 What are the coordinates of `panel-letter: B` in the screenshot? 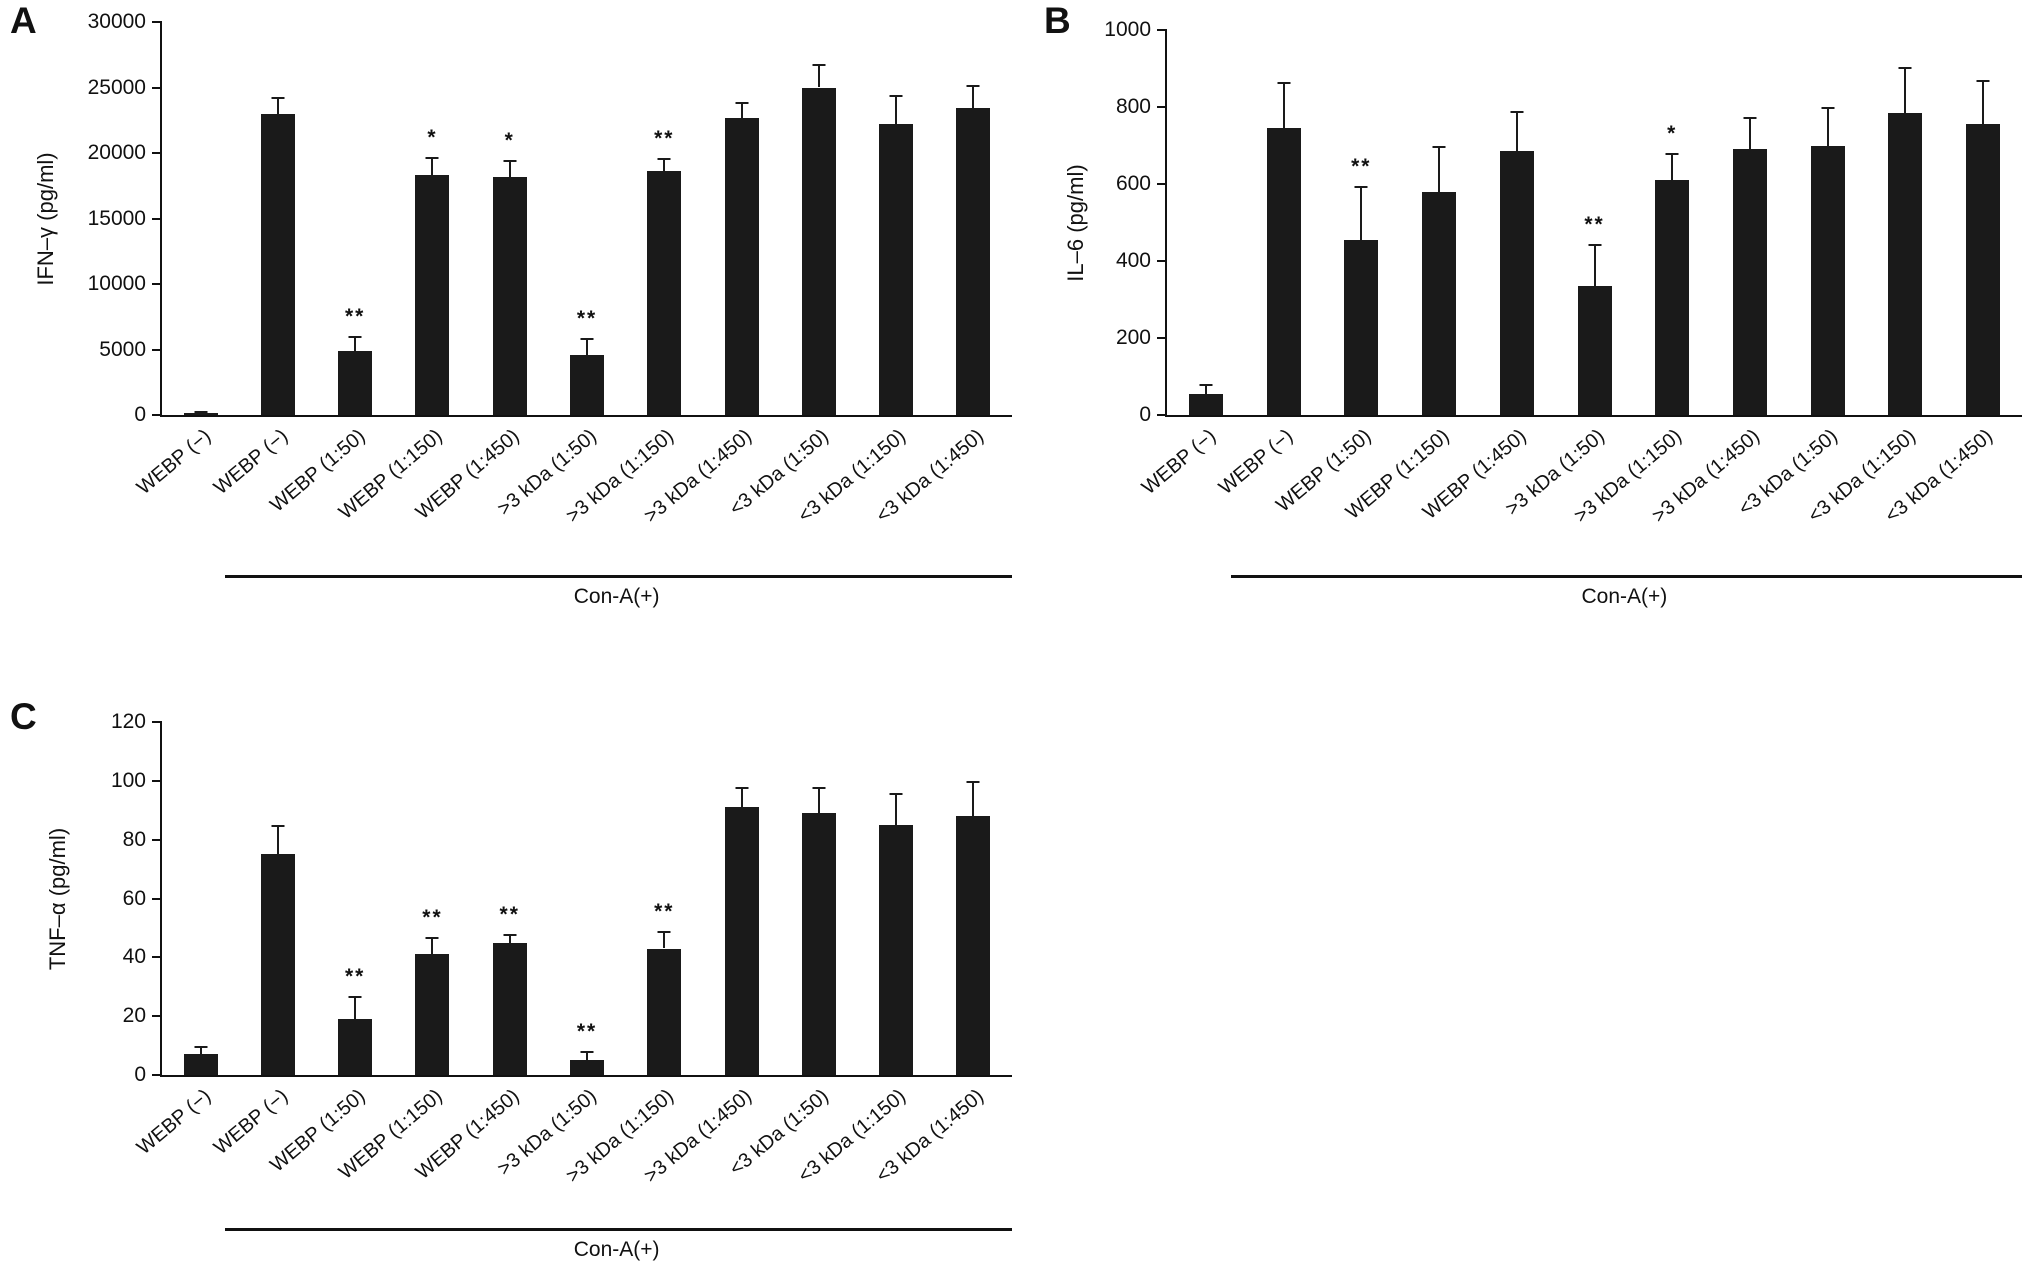 It's located at (1057, 20).